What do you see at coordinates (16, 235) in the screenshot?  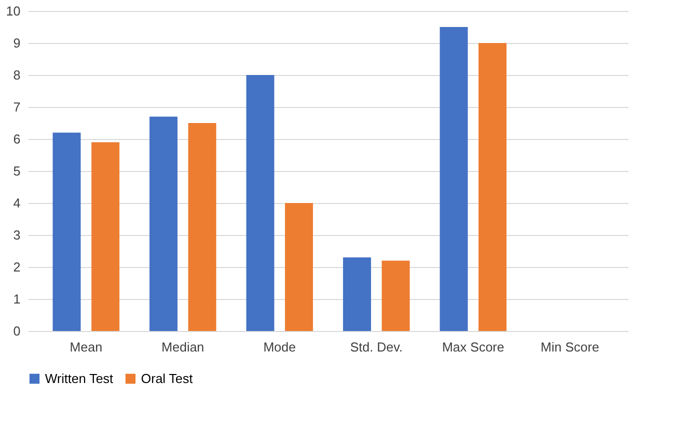 I see `y-tick-label: 3` at bounding box center [16, 235].